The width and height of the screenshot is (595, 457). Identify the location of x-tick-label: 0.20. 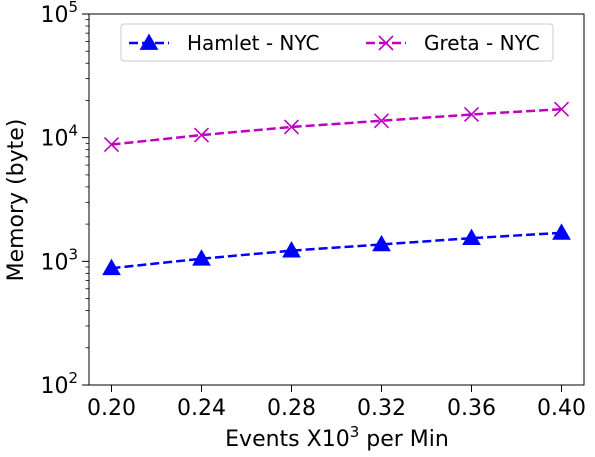
(111, 408).